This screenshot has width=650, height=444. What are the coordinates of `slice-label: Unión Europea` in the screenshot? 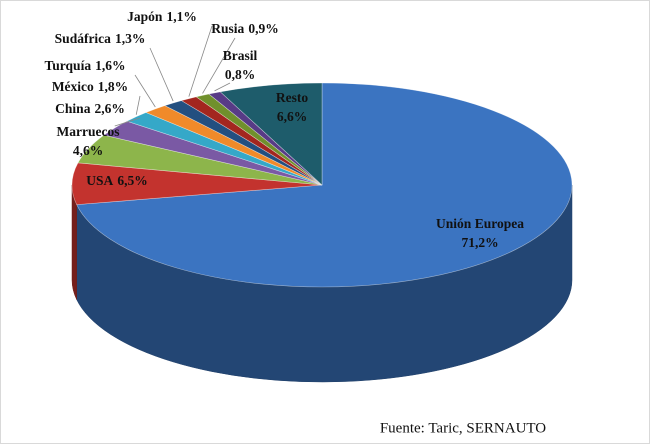 It's located at (480, 223).